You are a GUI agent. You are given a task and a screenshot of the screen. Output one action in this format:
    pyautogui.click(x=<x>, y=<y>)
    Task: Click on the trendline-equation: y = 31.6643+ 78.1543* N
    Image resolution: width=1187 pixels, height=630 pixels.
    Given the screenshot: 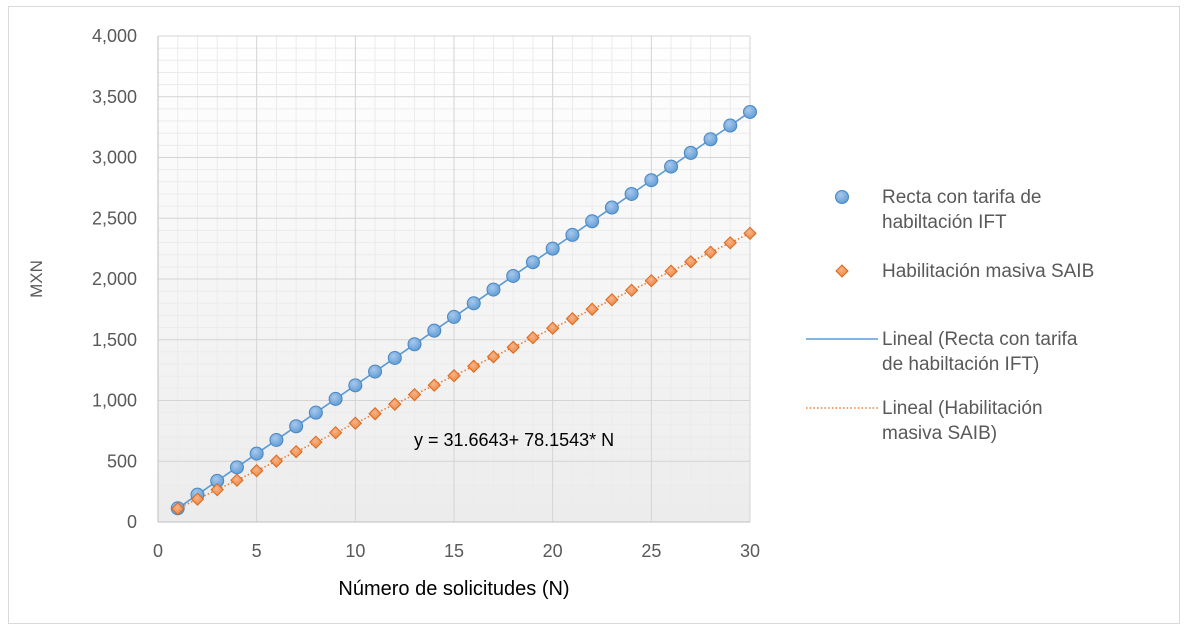 What is the action you would take?
    pyautogui.click(x=514, y=440)
    